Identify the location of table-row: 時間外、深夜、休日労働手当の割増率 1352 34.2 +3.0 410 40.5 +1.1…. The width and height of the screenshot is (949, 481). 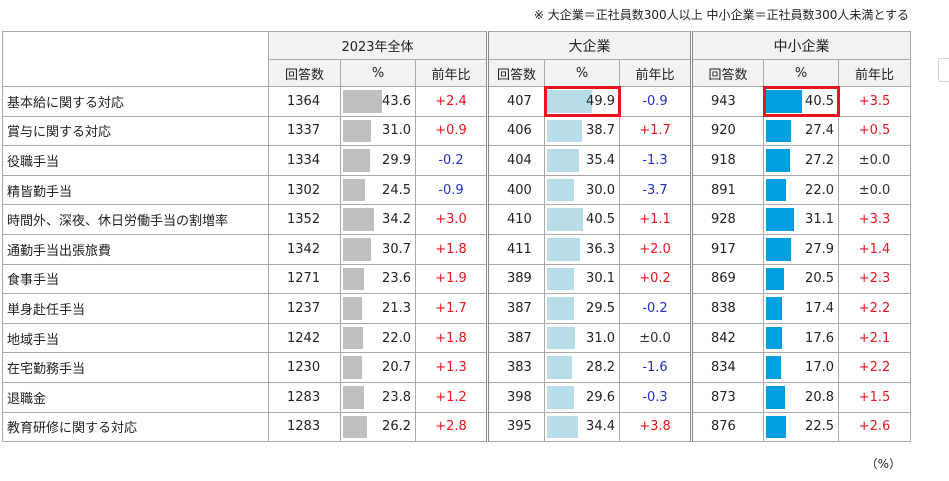
(456, 219).